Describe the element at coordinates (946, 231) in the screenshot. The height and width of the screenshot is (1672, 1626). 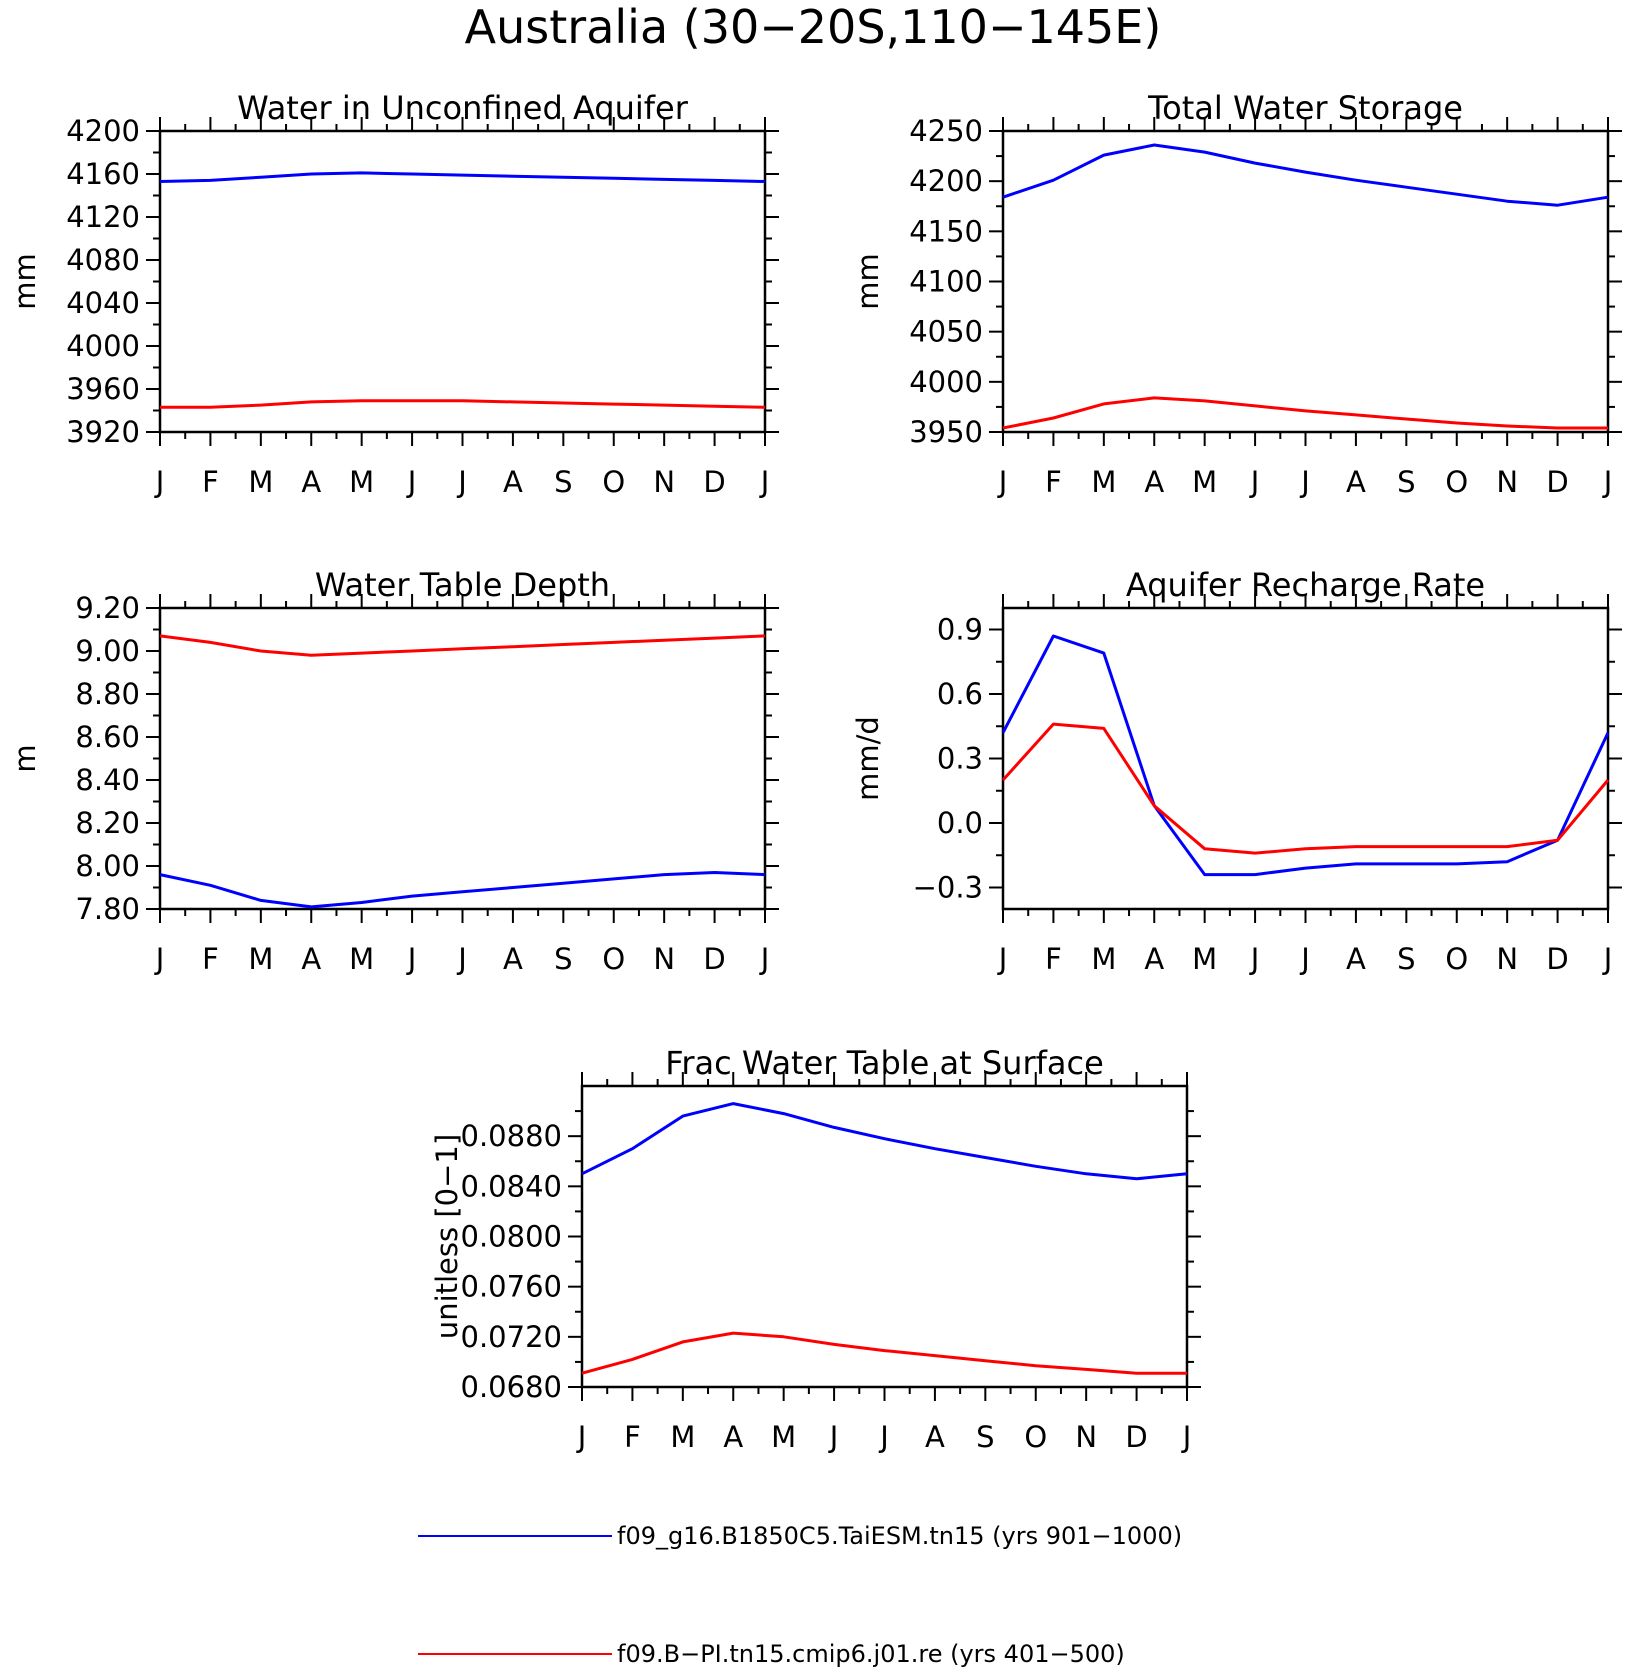
I see `y-tick-label: 4150` at that location.